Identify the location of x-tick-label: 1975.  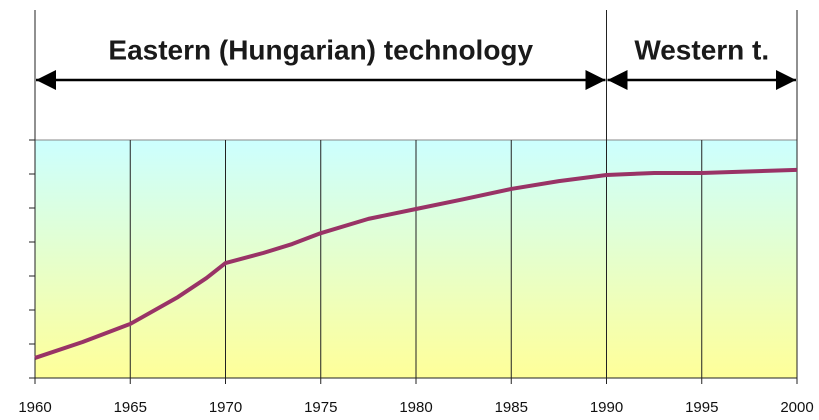
(320, 407).